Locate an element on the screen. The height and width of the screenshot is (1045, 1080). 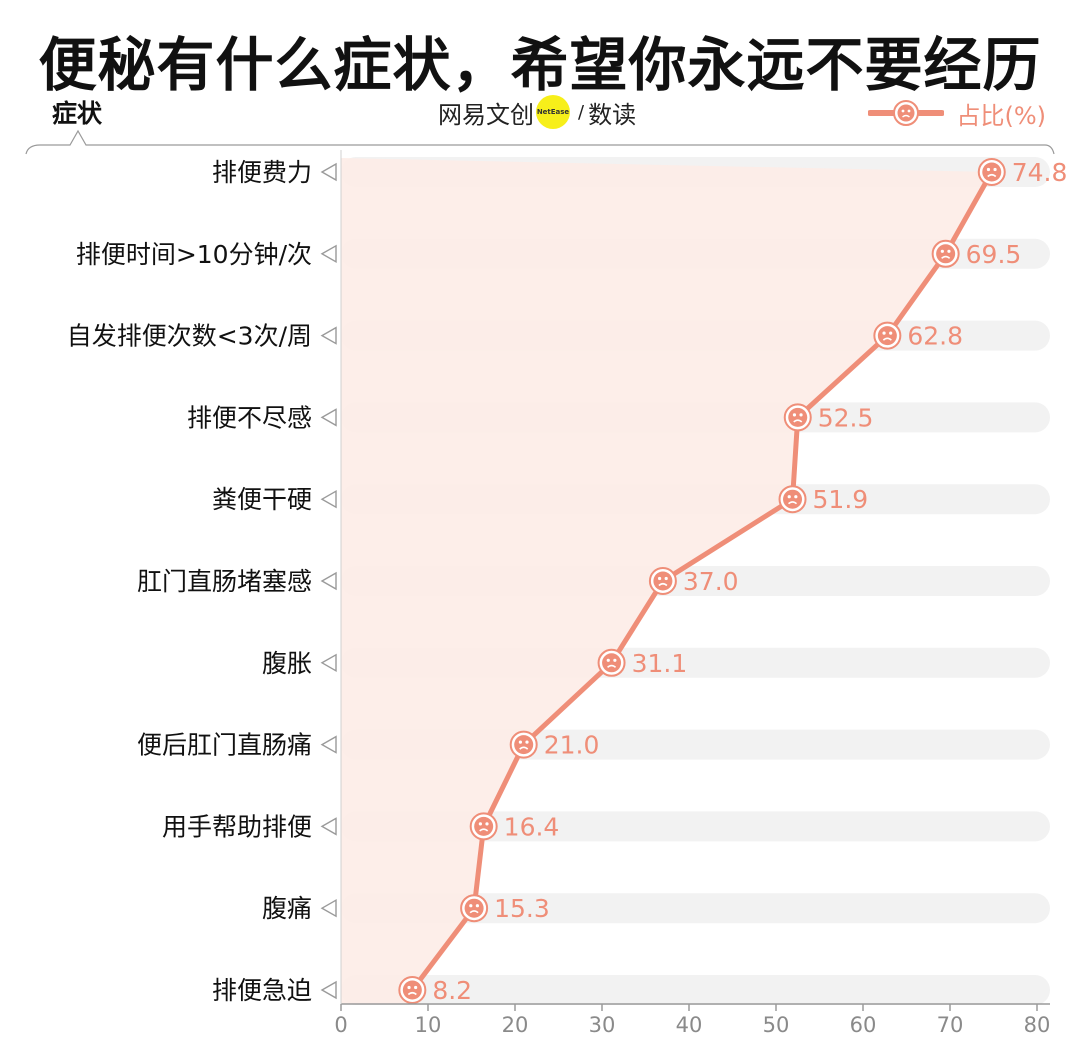
data-label: 21.0 is located at coordinates (572, 745).